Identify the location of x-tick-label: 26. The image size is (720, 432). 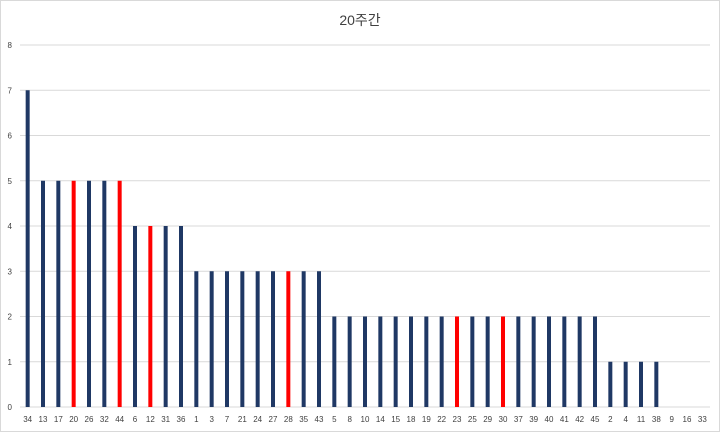
(89, 419).